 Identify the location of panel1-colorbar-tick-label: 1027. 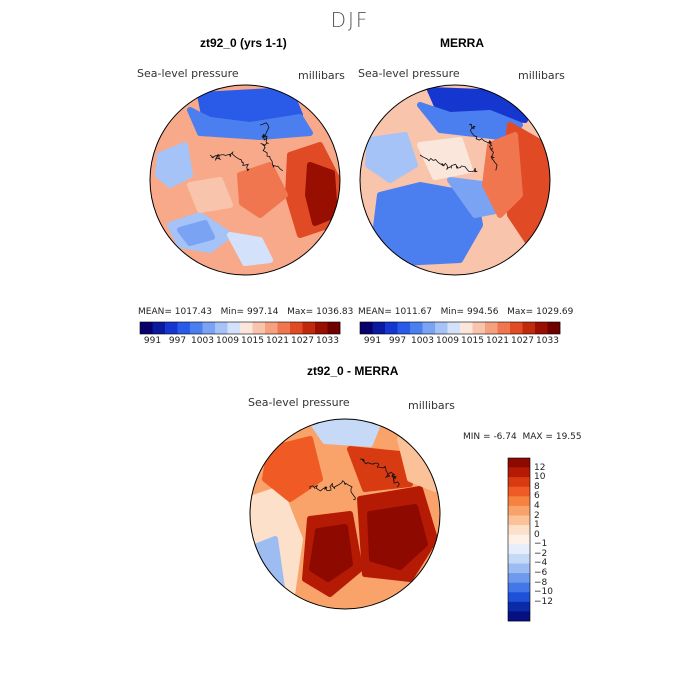
(302, 341).